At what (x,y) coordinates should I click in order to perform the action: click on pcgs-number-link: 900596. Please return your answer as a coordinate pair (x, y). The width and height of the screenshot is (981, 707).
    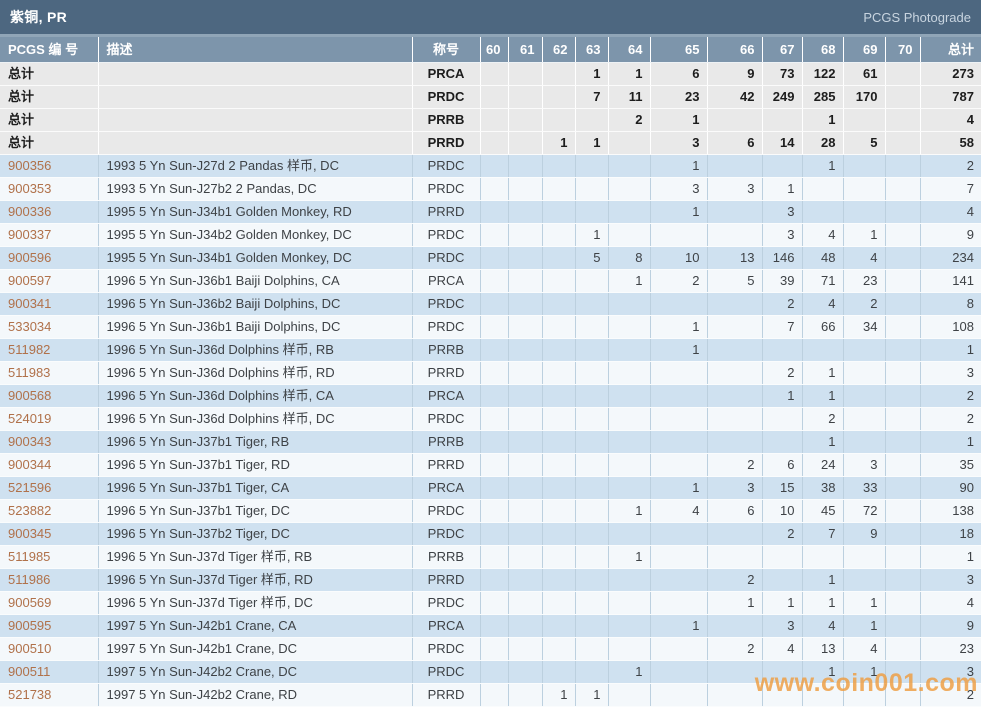
    Looking at the image, I should click on (30, 257).